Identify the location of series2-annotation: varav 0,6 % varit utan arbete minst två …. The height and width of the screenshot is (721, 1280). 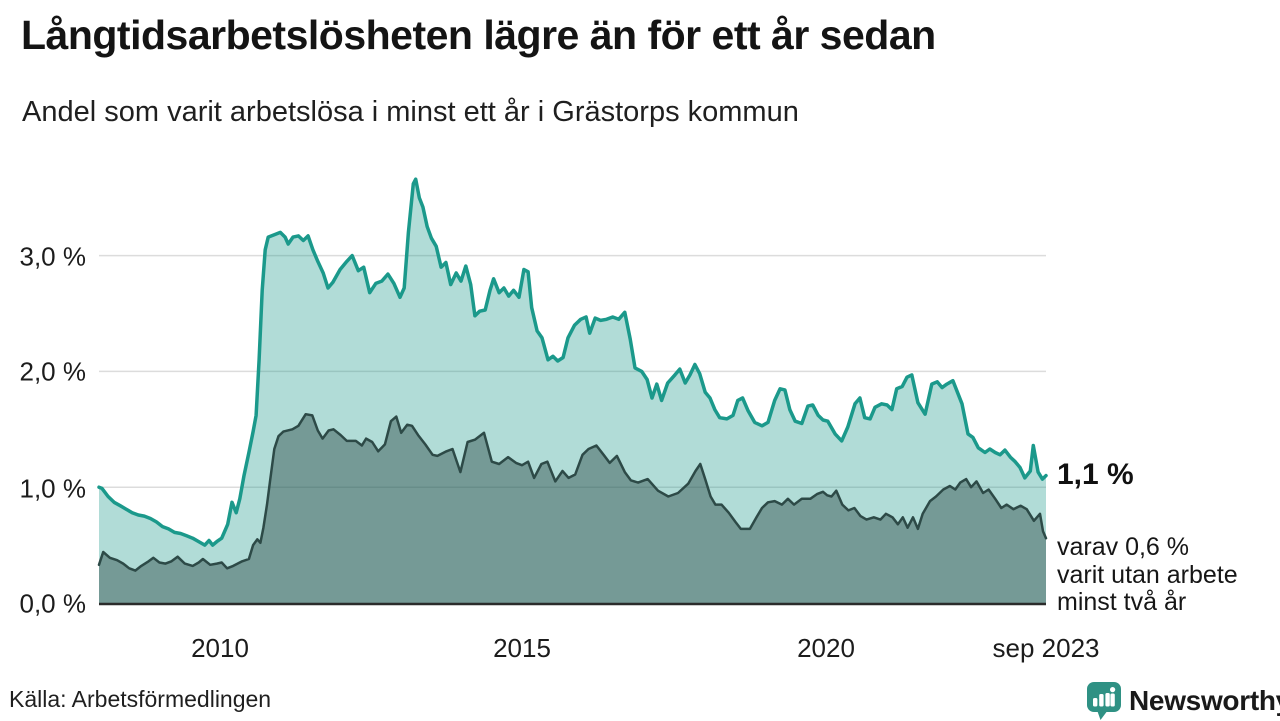
(1147, 575).